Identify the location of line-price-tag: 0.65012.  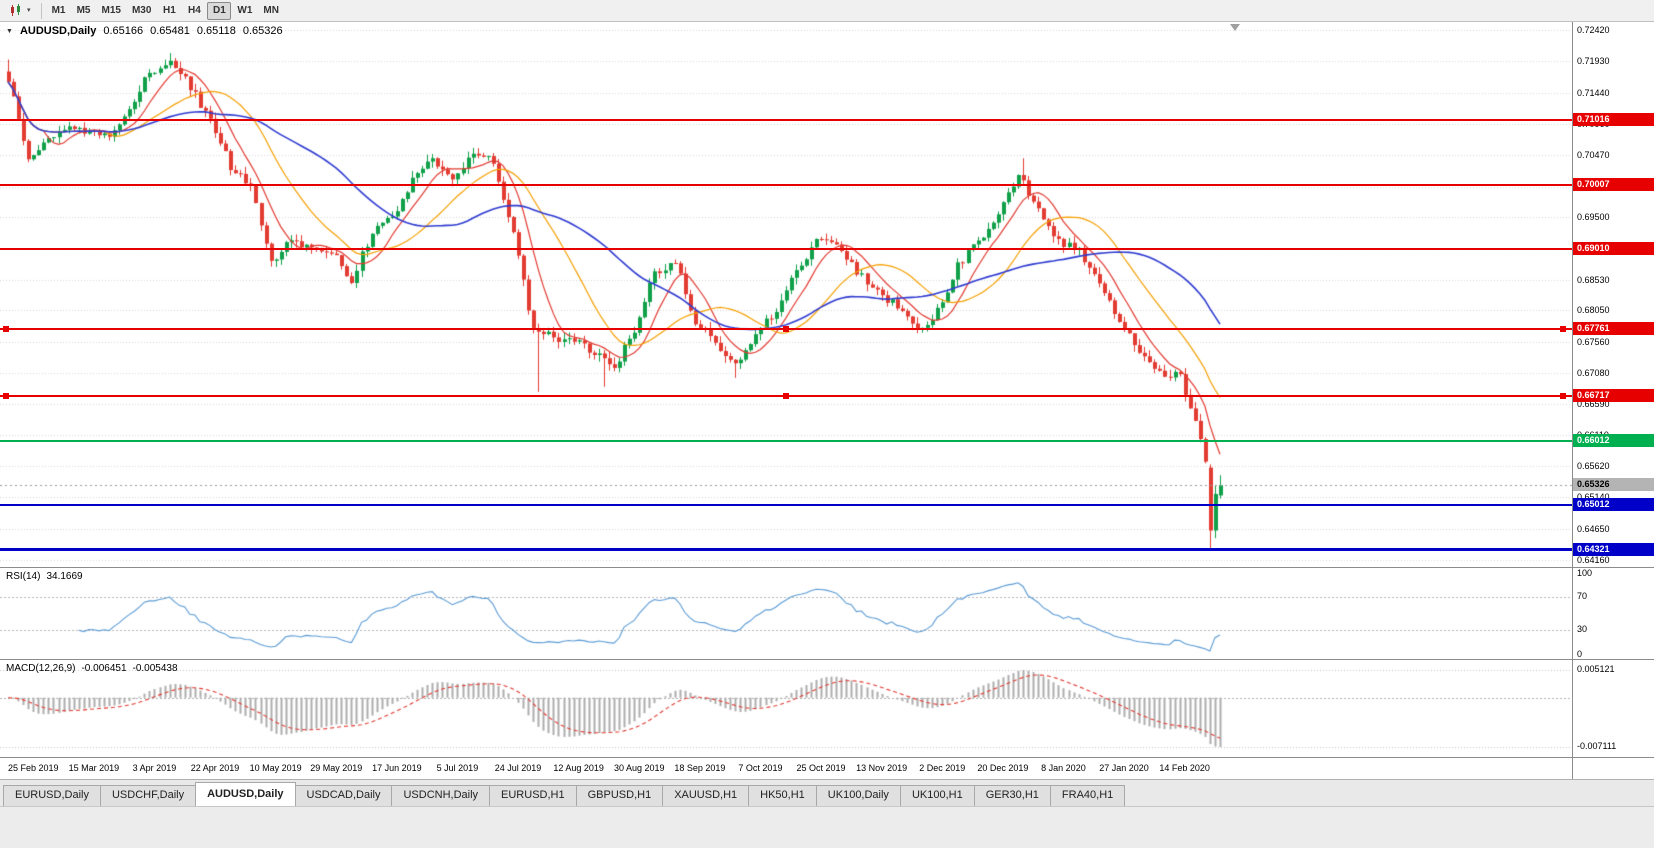
(1613, 505).